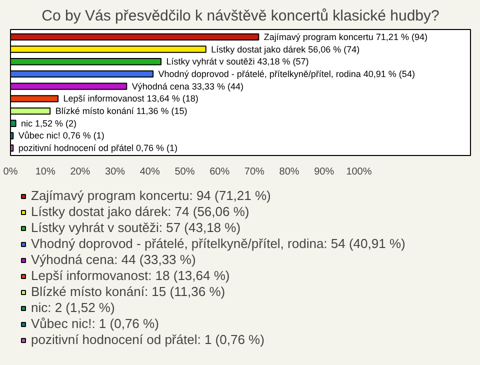 This screenshot has height=365, width=480. I want to click on legend-label: Lístky dostat jako dárek: 74 (56,06 %), so click(140, 211).